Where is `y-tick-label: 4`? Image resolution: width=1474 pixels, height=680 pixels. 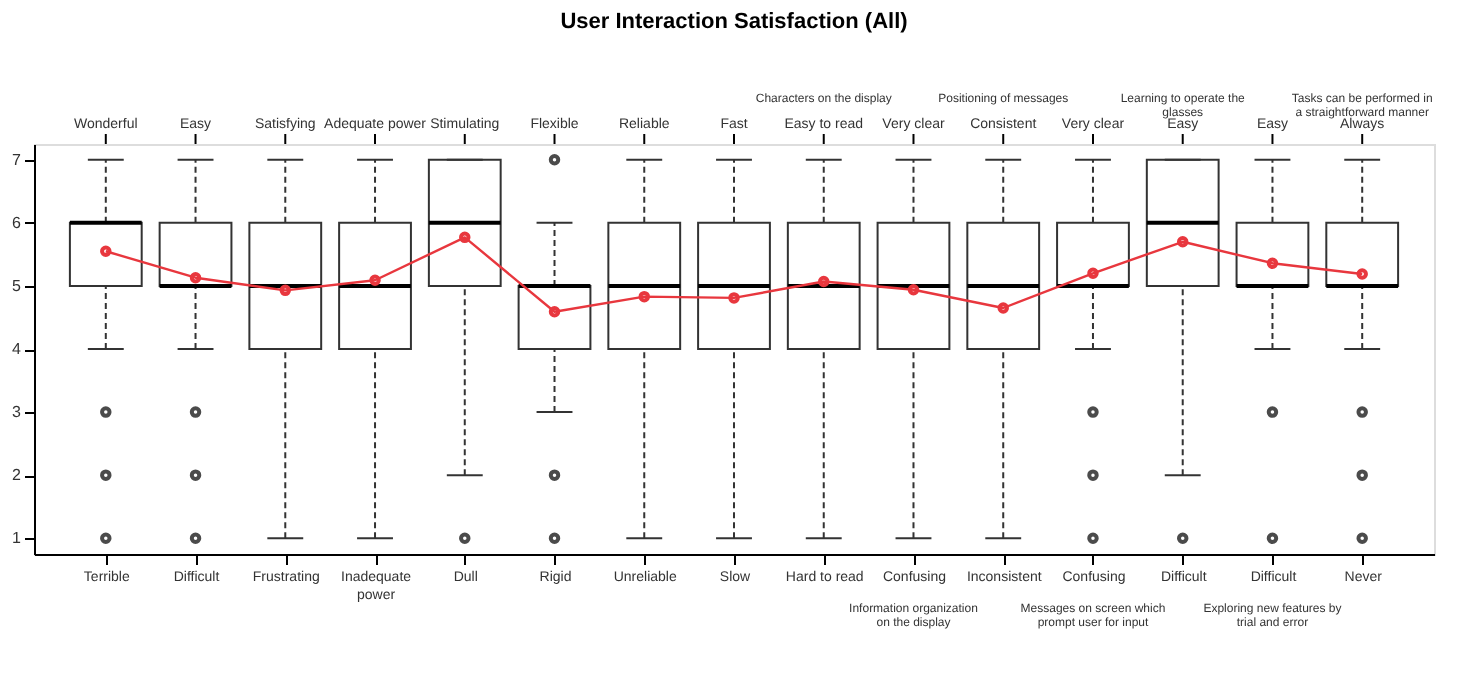
y-tick-label: 4 is located at coordinates (17, 349).